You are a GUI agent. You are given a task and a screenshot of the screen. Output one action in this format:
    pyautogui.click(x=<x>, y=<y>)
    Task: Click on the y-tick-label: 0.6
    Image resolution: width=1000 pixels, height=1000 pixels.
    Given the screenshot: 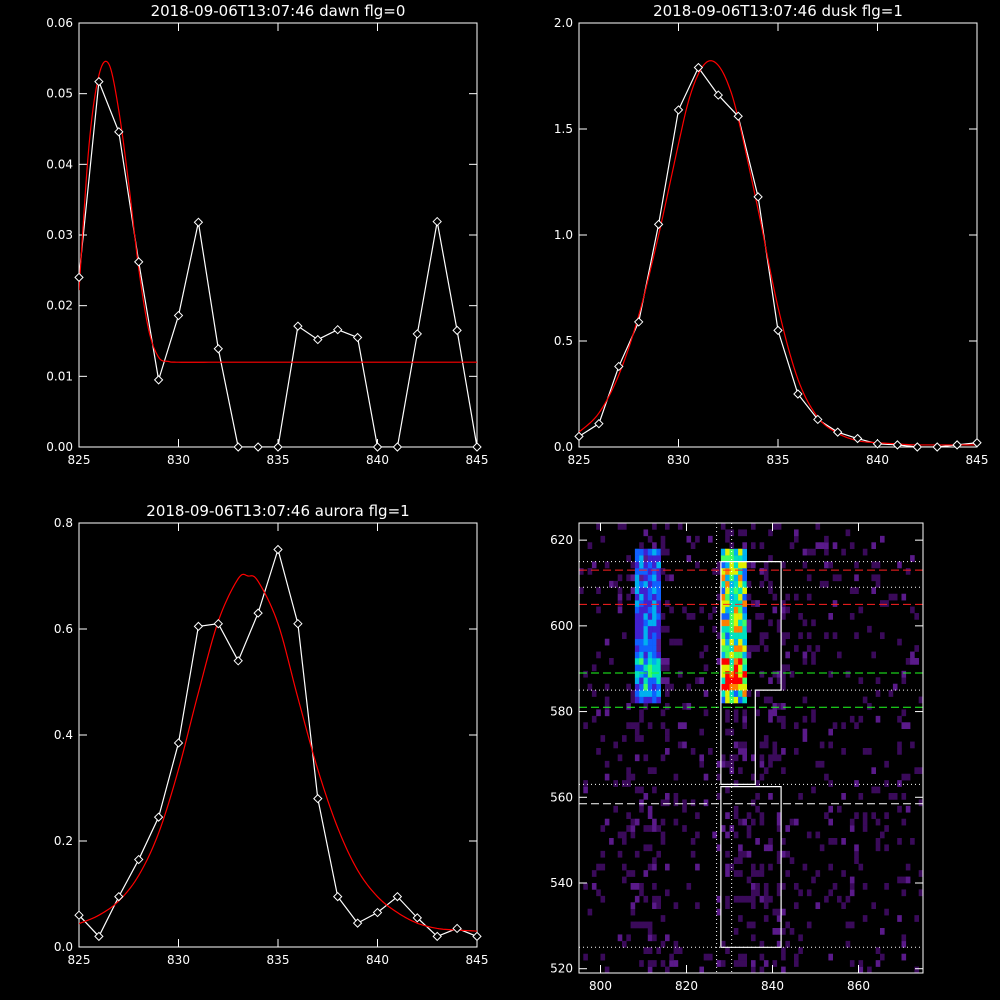 What is the action you would take?
    pyautogui.click(x=63, y=629)
    